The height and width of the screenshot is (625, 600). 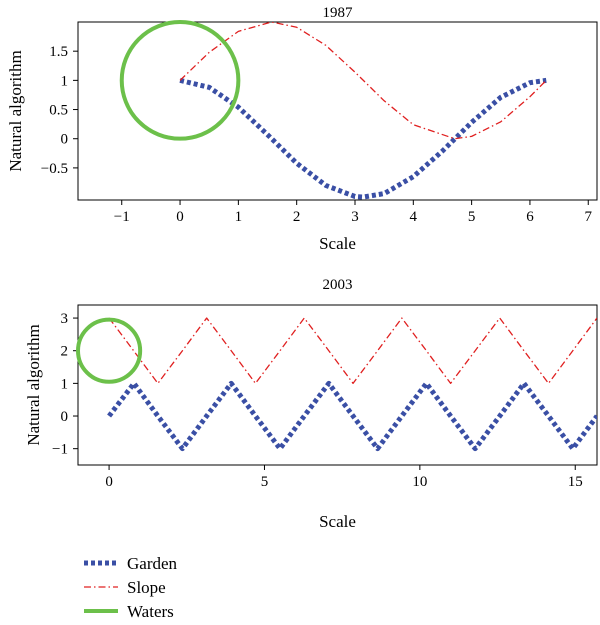 I want to click on legend-label-garden: Garden, so click(x=152, y=563).